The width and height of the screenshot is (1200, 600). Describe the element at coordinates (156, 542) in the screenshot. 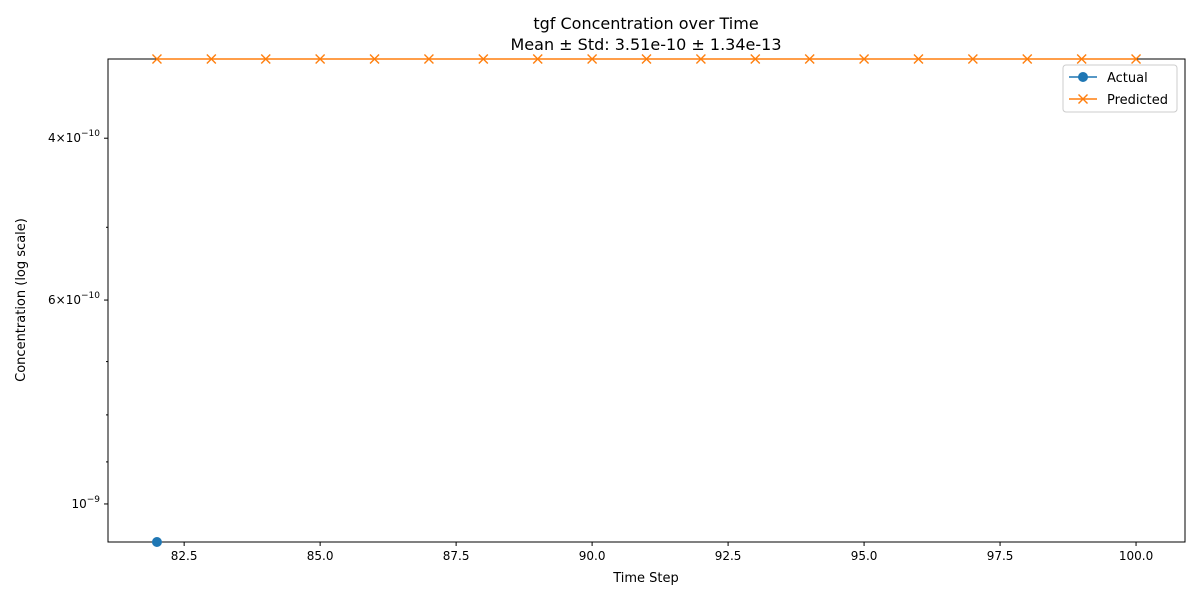

I see `data-point-actual` at that location.